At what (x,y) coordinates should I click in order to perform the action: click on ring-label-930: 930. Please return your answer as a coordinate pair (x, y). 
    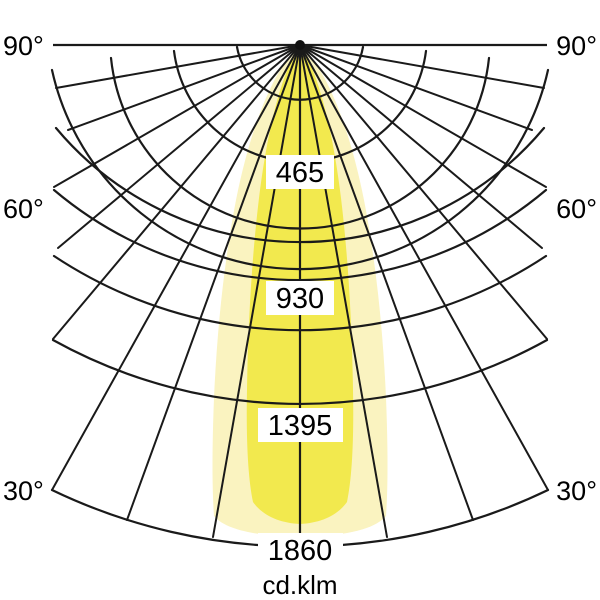
    Looking at the image, I should click on (300, 299).